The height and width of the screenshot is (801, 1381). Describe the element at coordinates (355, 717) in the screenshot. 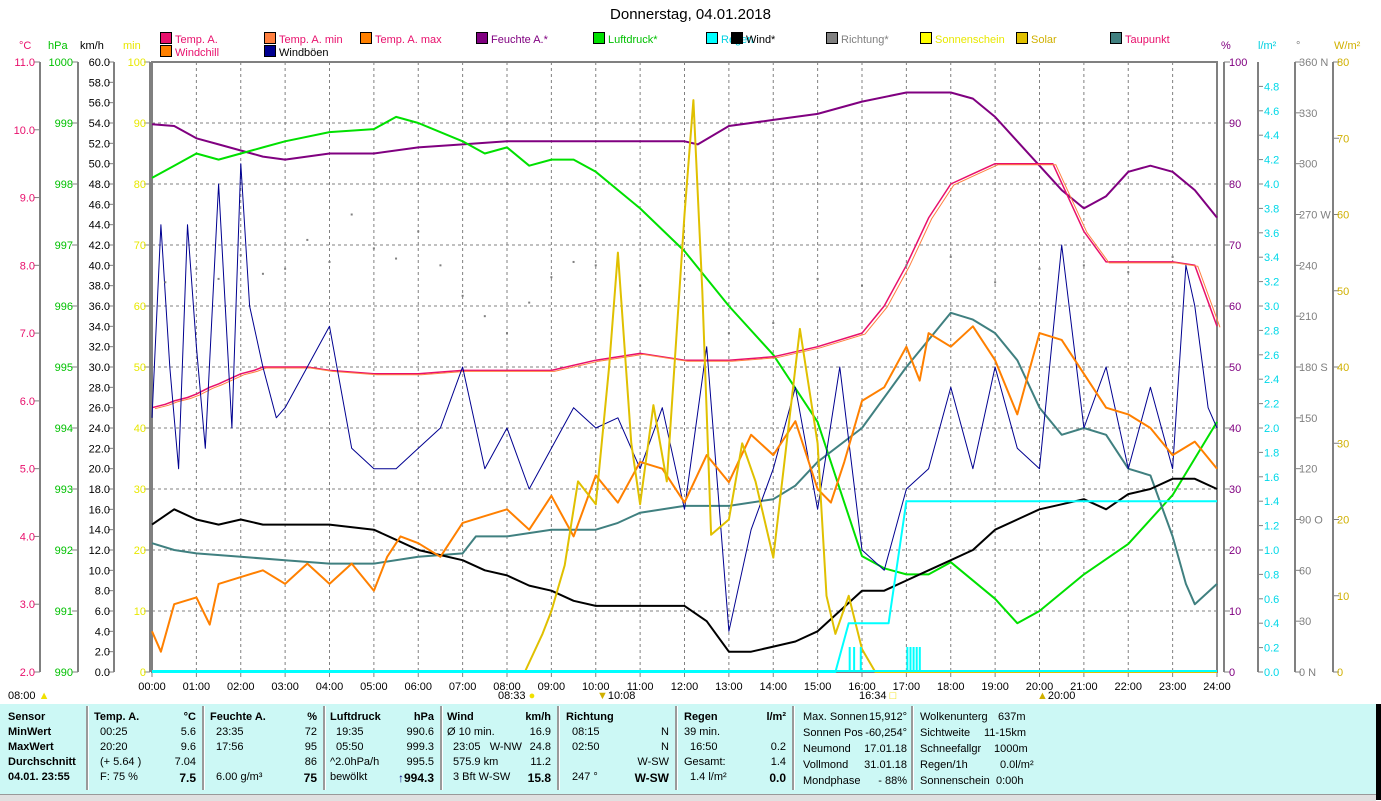

I see `pressure-header: Luftdruck` at that location.